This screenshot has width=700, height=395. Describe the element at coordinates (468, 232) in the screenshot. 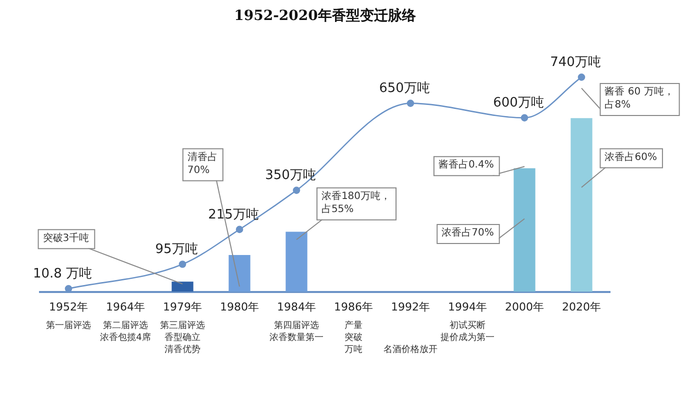

I see `annotation: 浓香占70%` at that location.